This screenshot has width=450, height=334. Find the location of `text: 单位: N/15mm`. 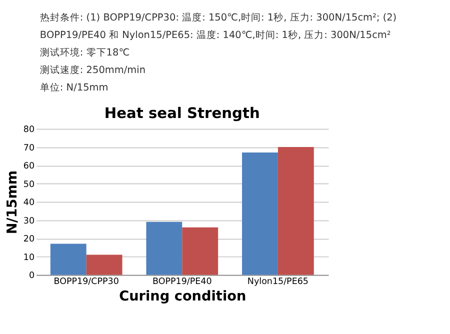

text: 单位: N/15mm is located at coordinates (74, 88).